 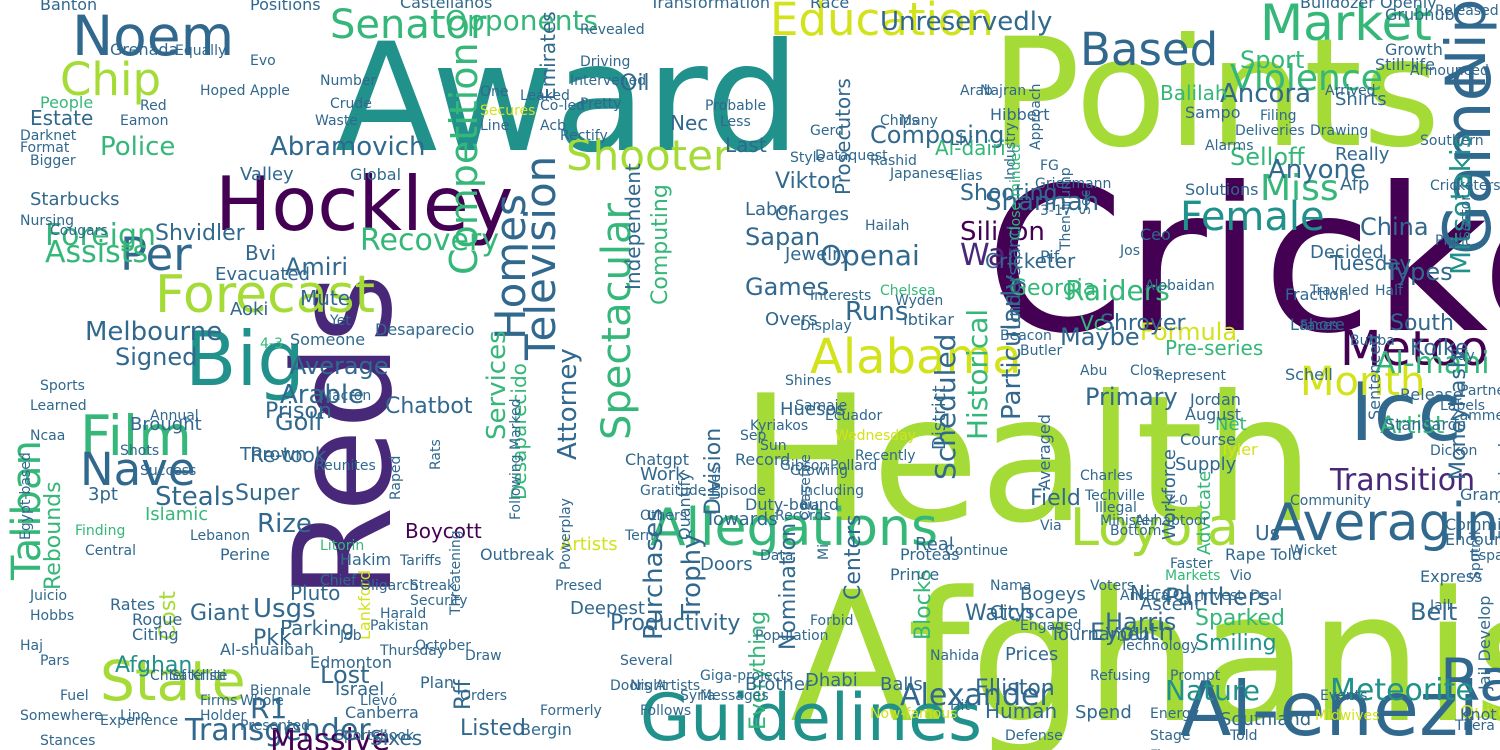 What do you see at coordinates (1180, 286) in the screenshot?
I see `word-alobaidan: Alobaidan` at bounding box center [1180, 286].